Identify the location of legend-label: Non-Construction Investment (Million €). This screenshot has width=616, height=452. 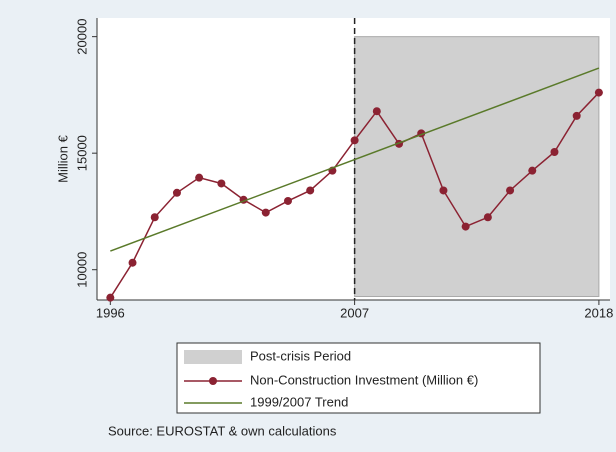
(364, 379).